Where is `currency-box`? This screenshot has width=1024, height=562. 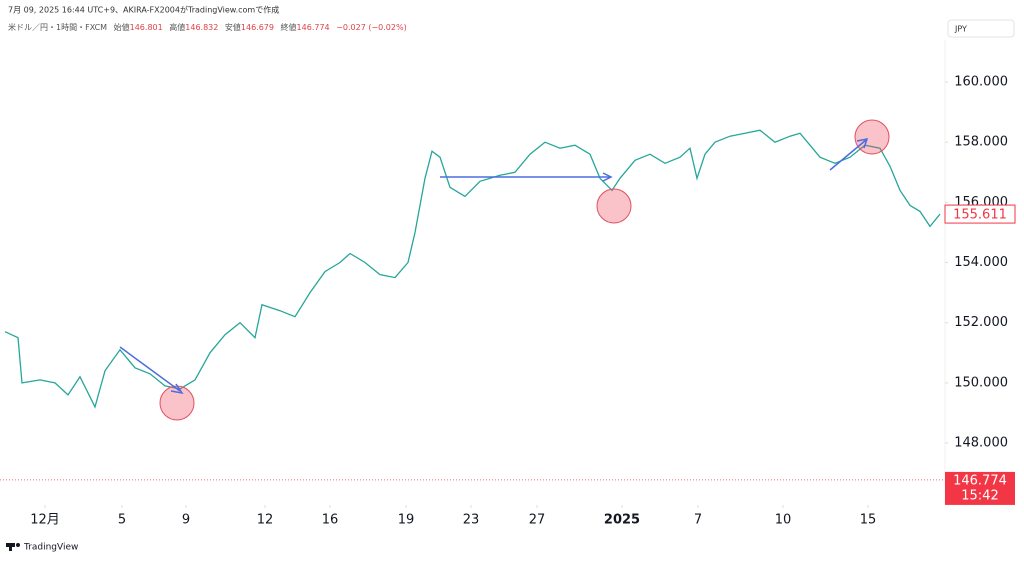
currency-box is located at coordinates (981, 28).